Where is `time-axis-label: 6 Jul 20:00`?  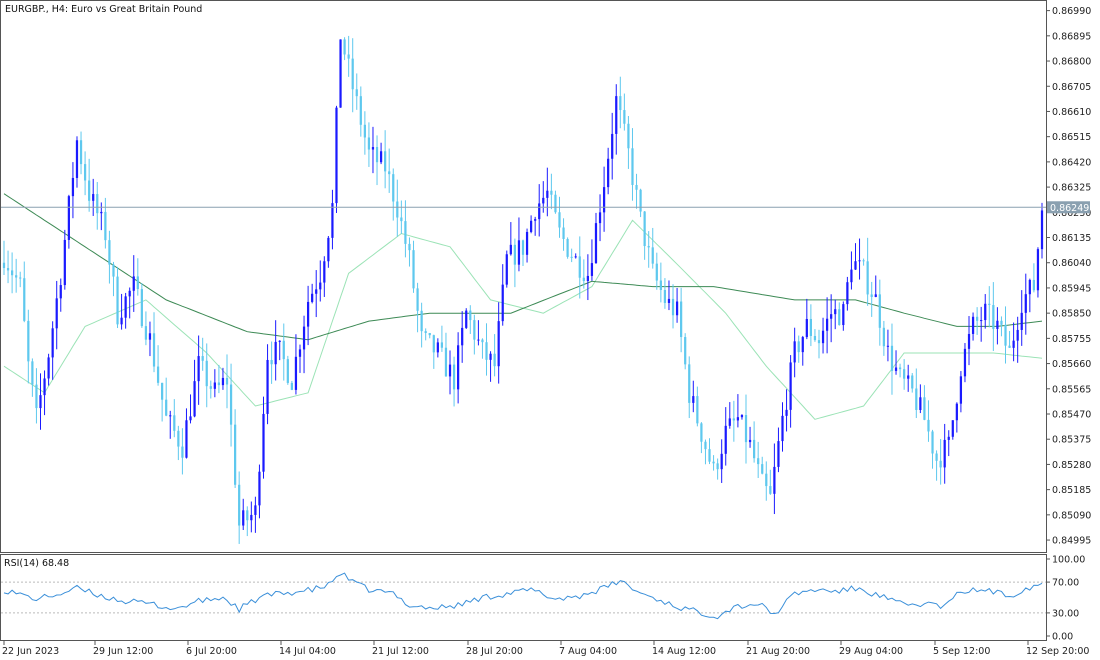 time-axis-label: 6 Jul 20:00 is located at coordinates (211, 651).